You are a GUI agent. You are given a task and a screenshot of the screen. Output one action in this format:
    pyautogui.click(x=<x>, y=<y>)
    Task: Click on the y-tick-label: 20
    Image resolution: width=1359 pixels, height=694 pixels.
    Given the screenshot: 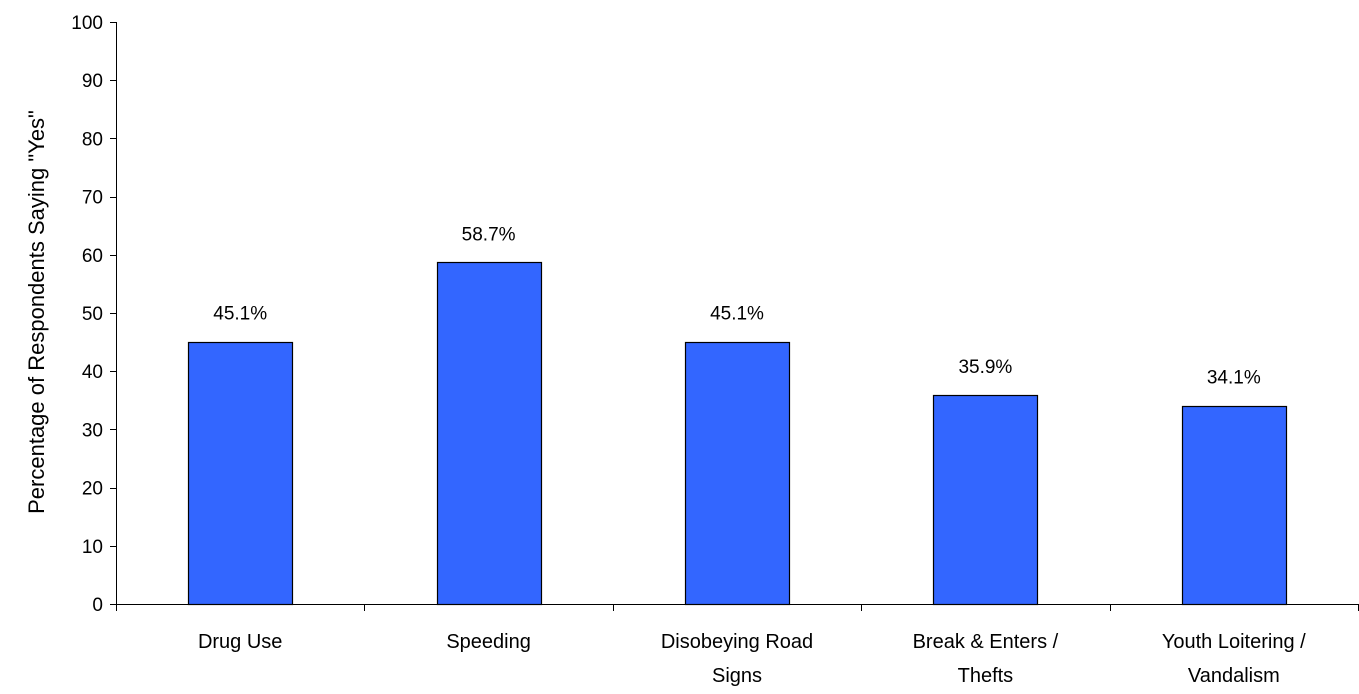 What is the action you would take?
    pyautogui.click(x=92, y=489)
    